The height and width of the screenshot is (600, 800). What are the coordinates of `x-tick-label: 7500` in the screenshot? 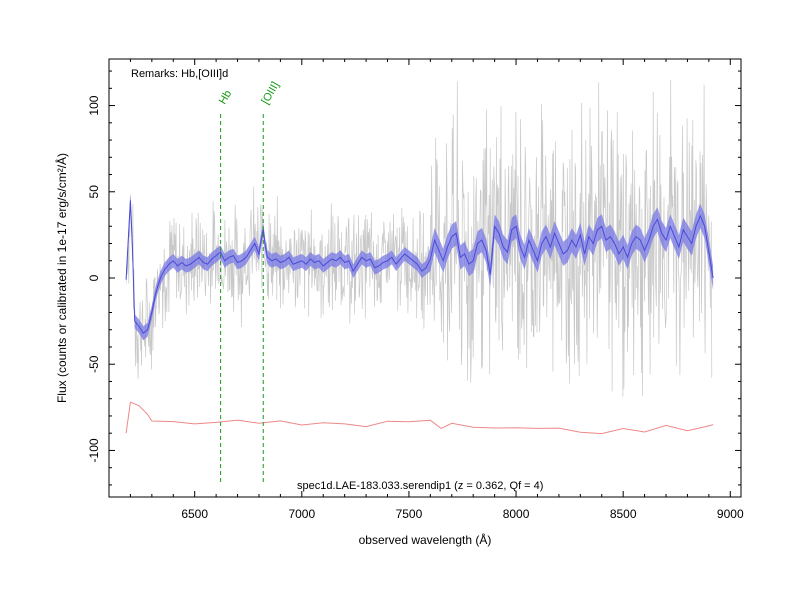 It's located at (409, 514).